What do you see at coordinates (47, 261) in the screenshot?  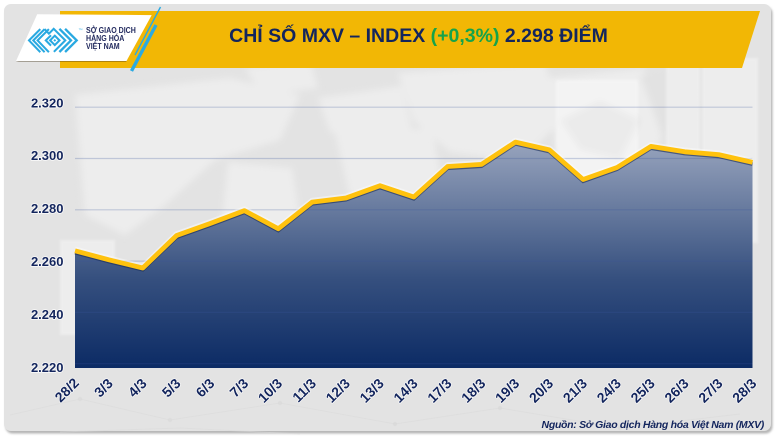 I see `svg-text: 2.260` at bounding box center [47, 261].